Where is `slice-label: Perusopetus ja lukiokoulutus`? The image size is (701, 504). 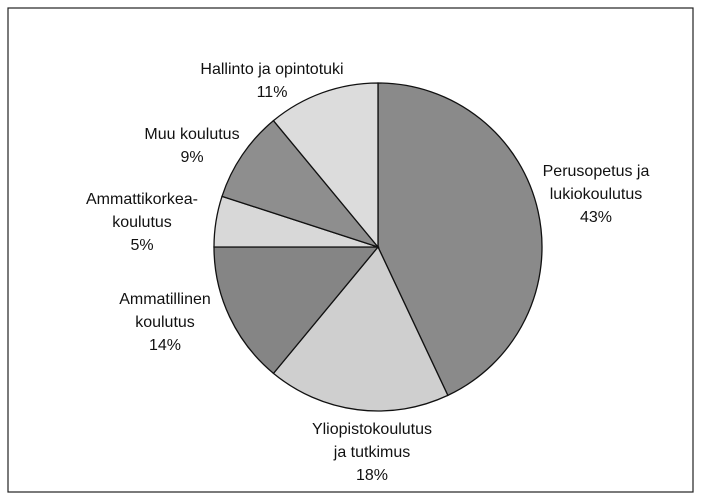
slice-label: Perusopetus ja lukiokoulutus is located at coordinates (596, 183).